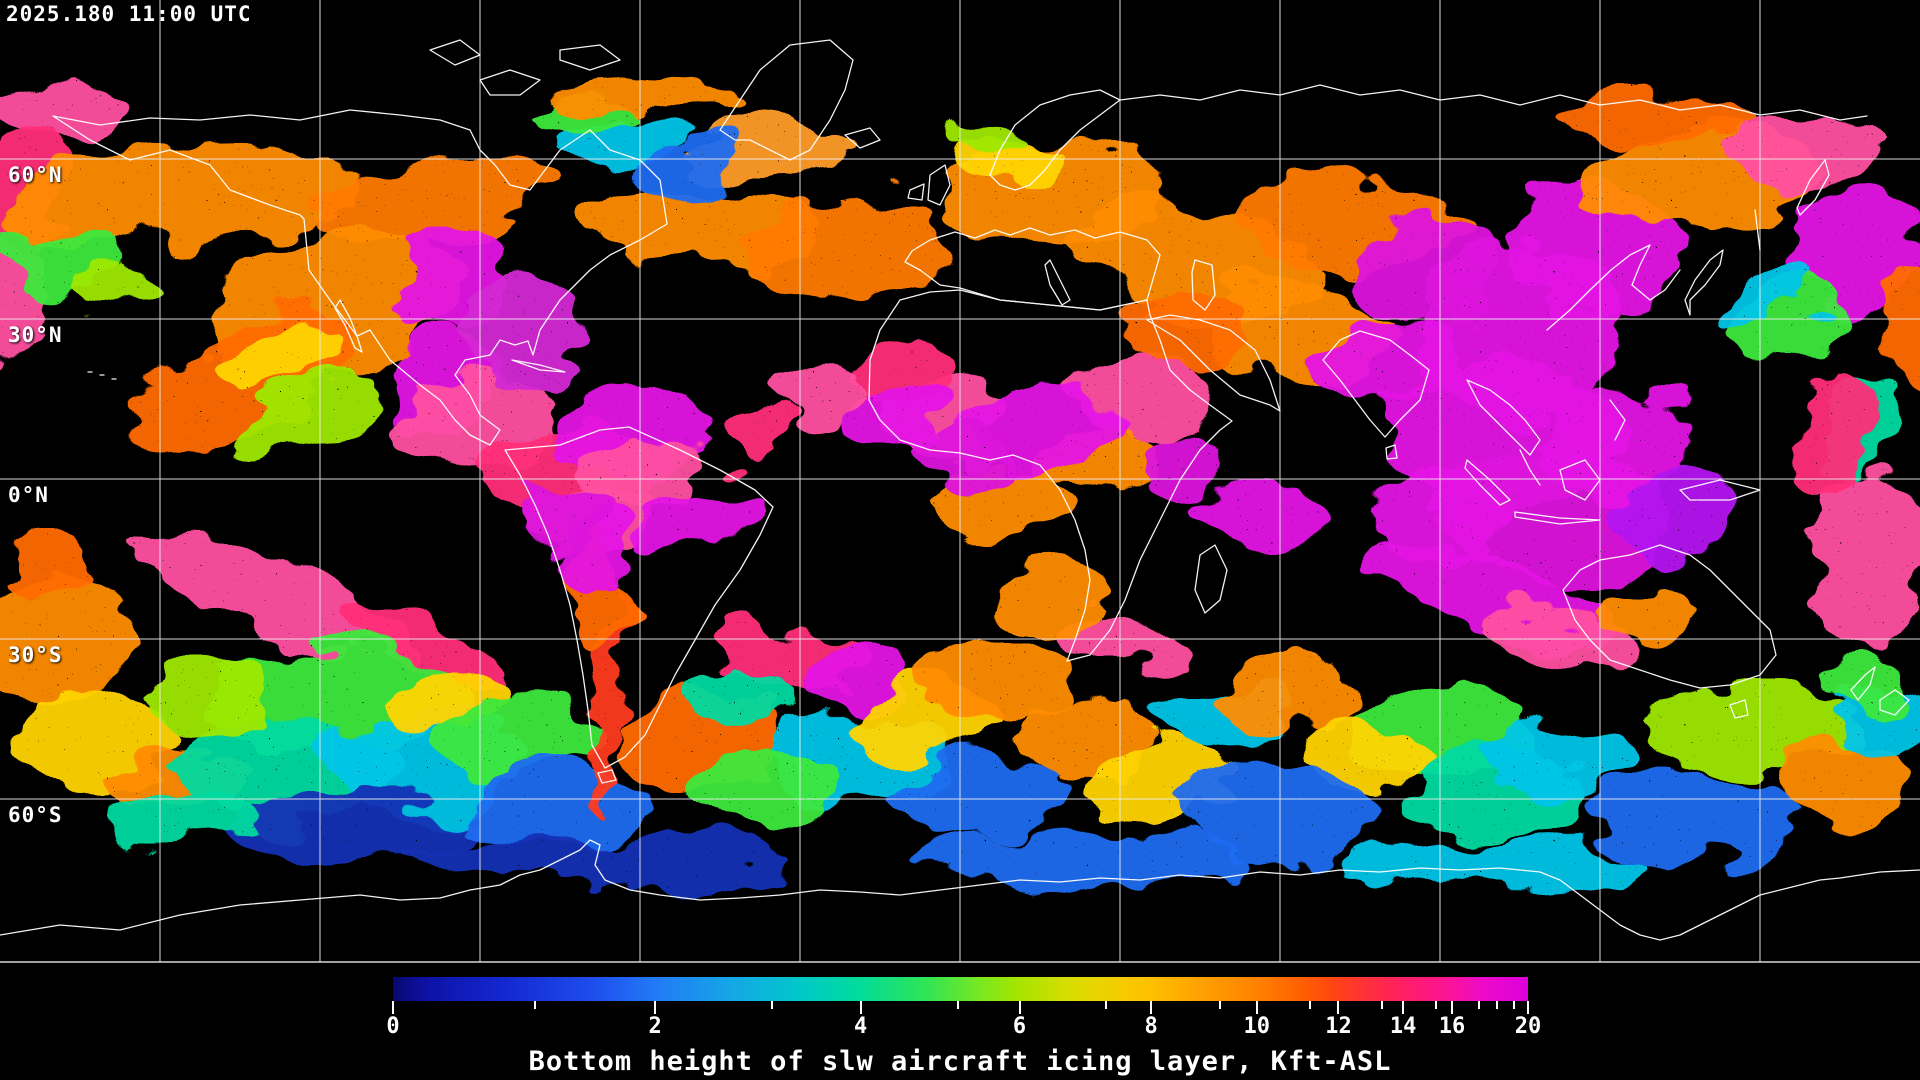 This screenshot has width=1920, height=1080. I want to click on coast-india, so click(1376, 395).